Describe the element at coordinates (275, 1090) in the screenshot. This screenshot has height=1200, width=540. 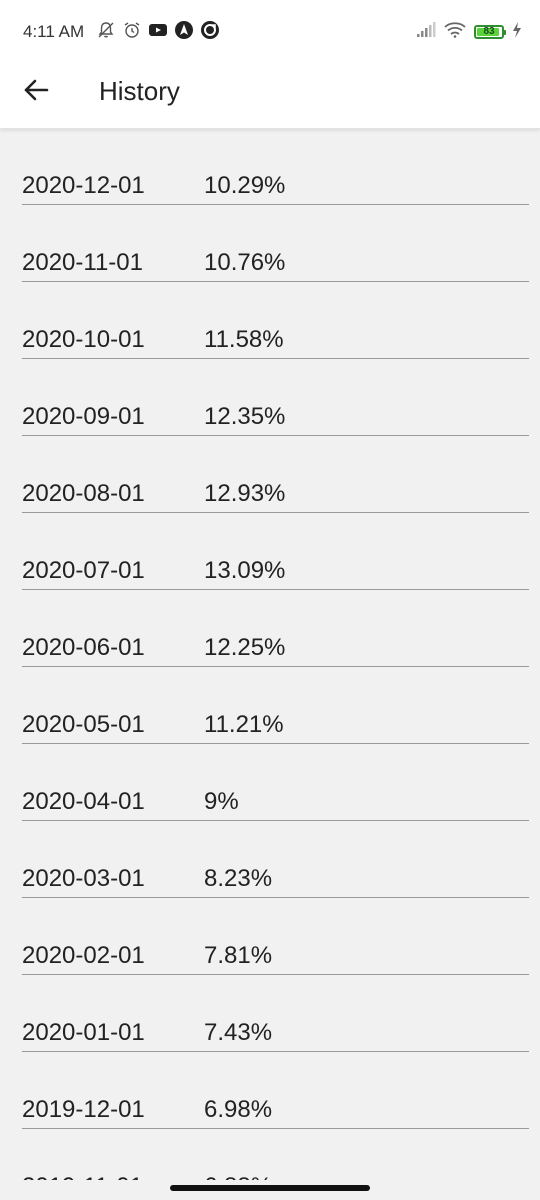
I see `history-row: 2019-12-01 6.98%` at that location.